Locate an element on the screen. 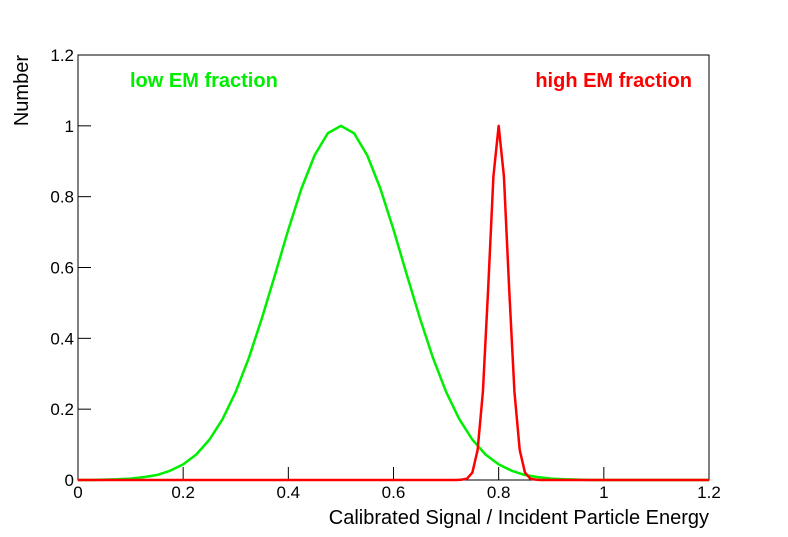 This screenshot has width=788, height=537. x-tick-label: 0 is located at coordinates (77, 492).